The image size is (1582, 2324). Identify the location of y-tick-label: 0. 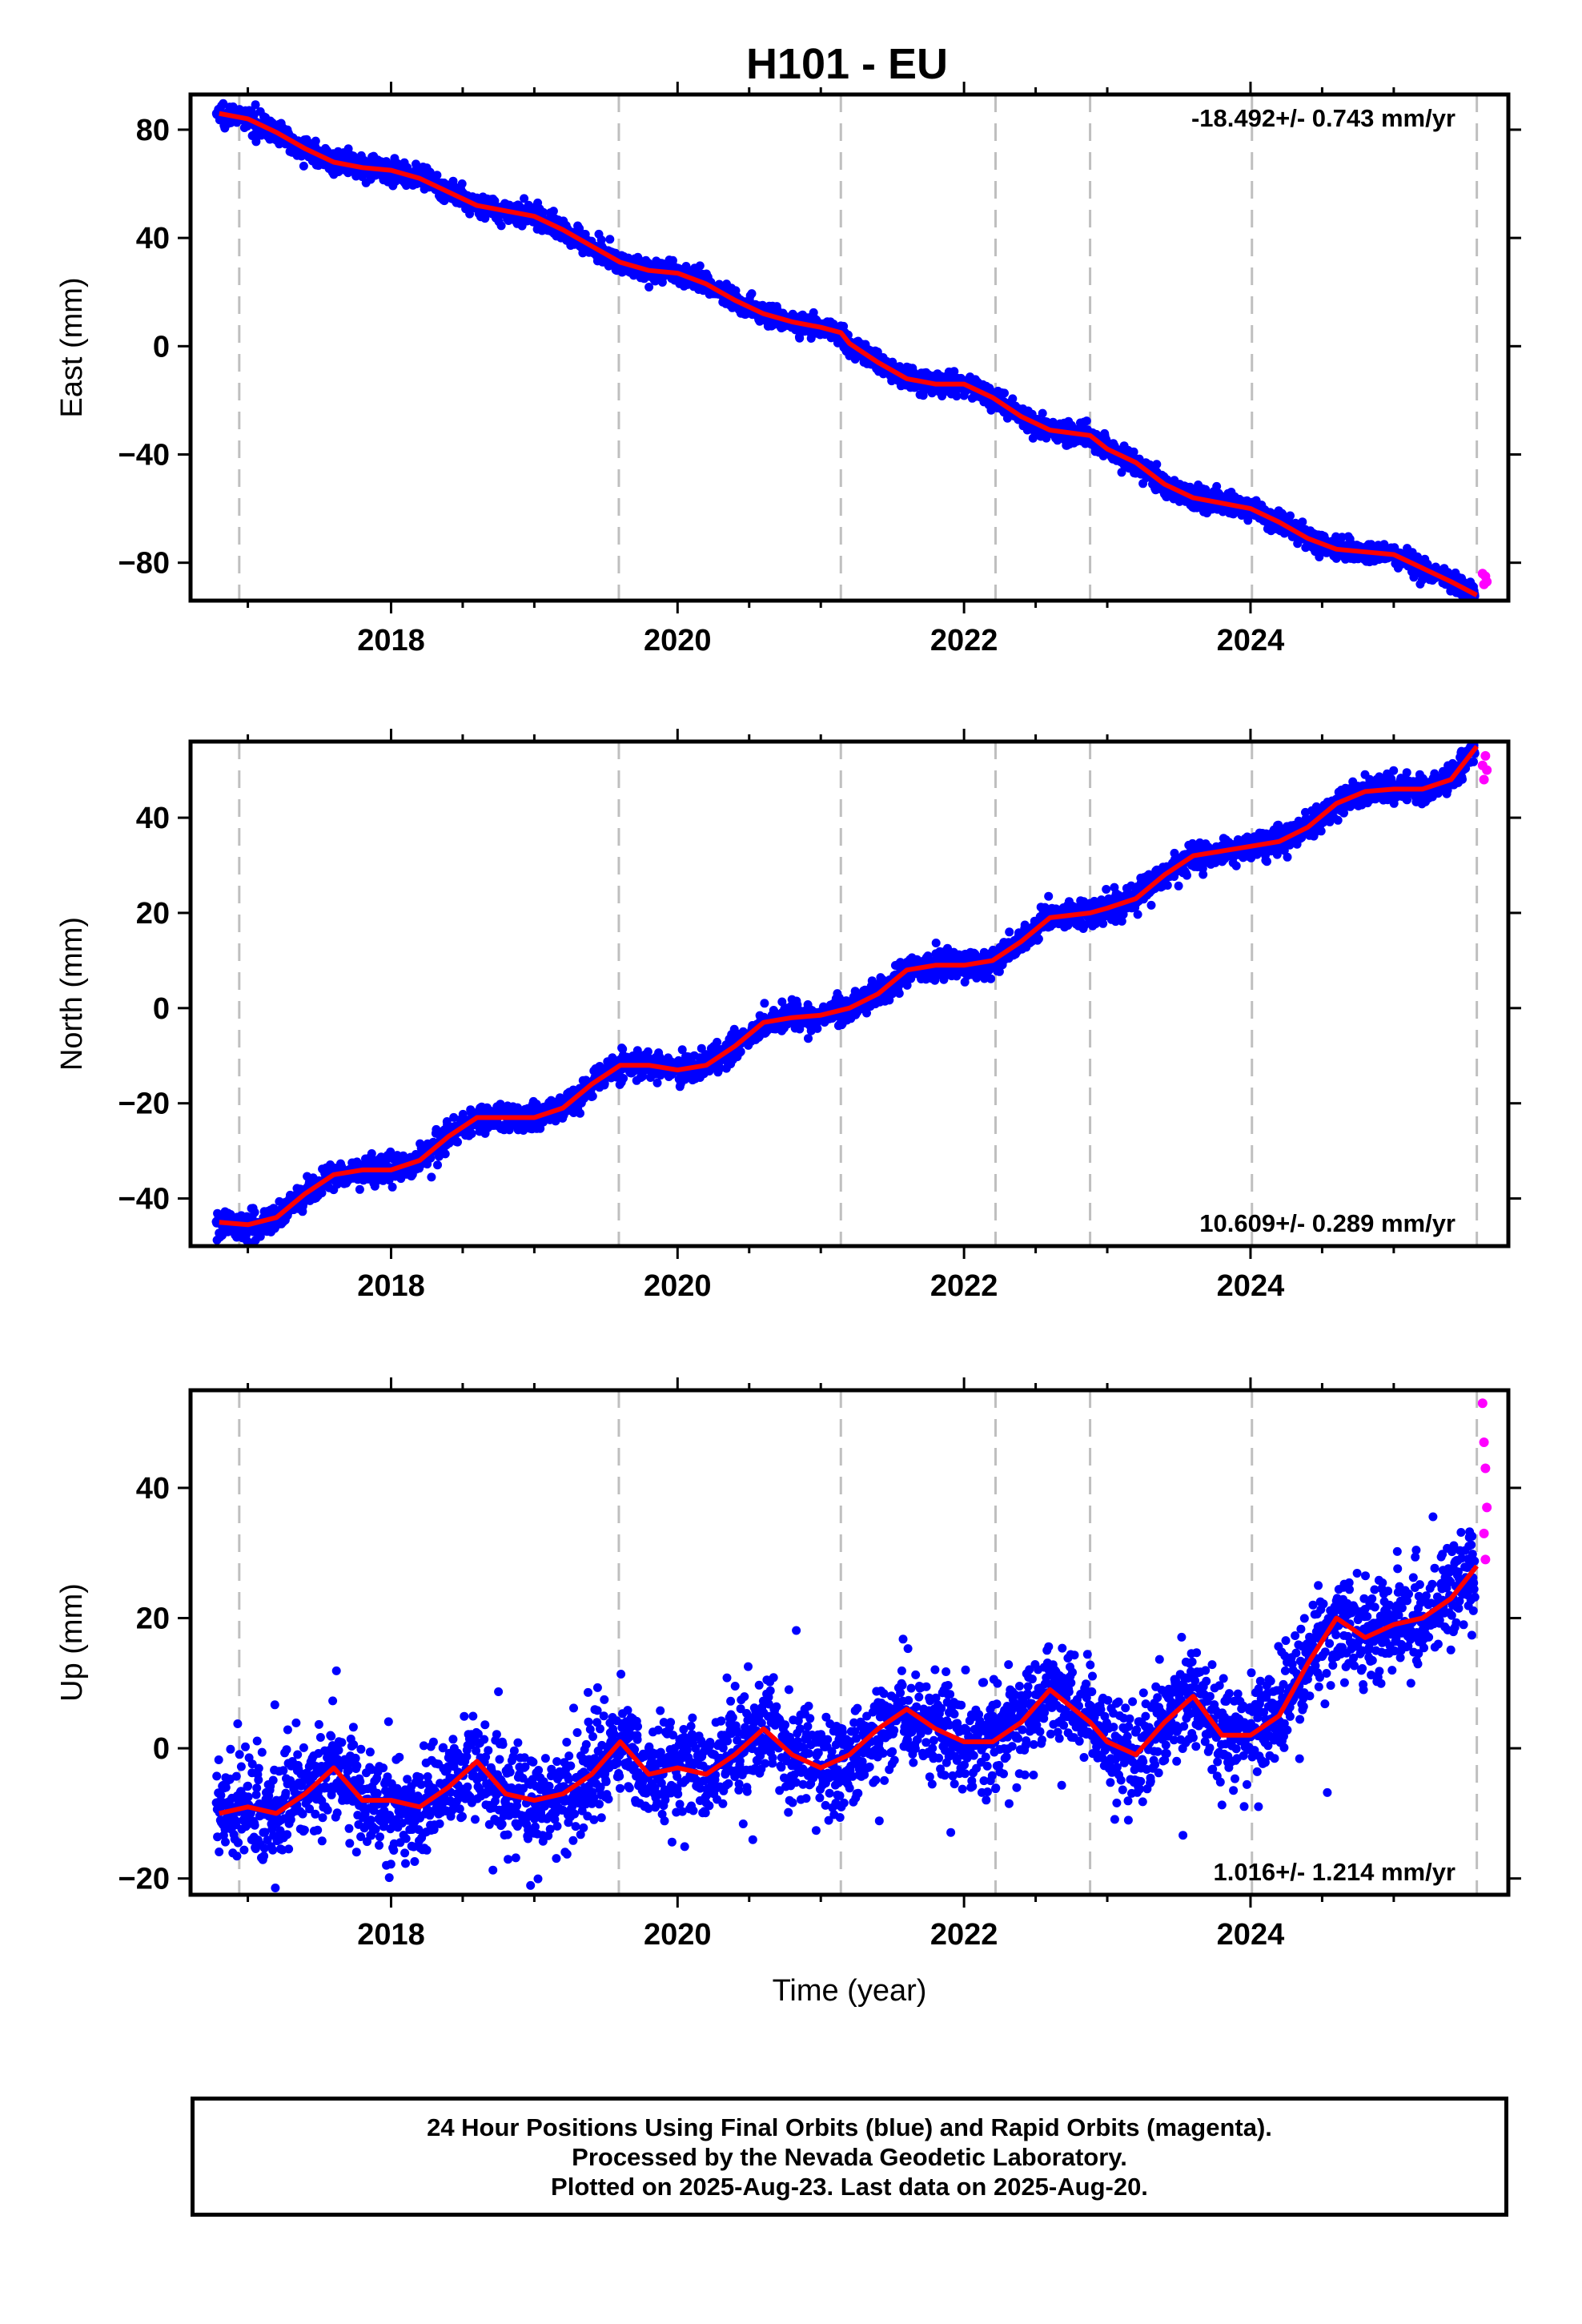
(161, 347).